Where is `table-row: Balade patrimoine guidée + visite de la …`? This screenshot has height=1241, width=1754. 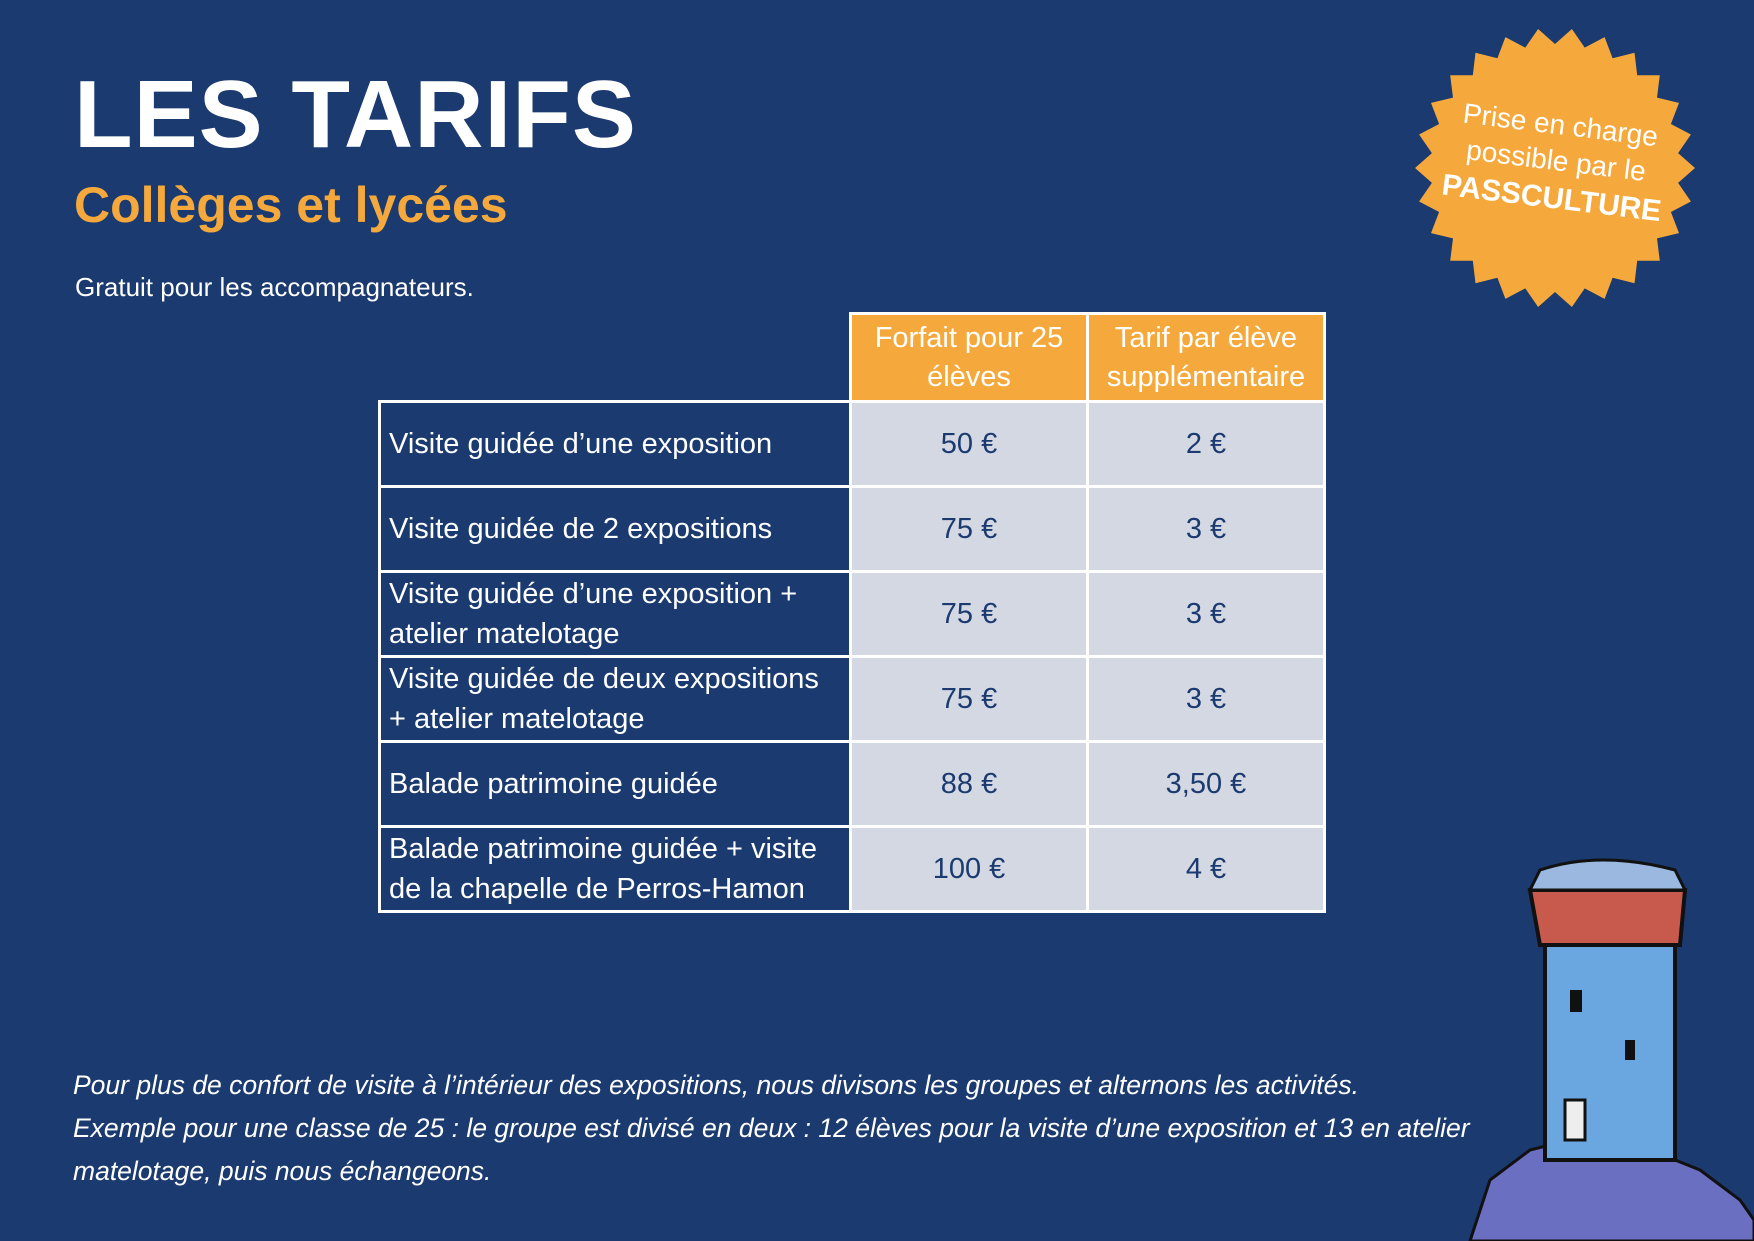
table-row: Balade patrimoine guidée + visite de la … is located at coordinates (852, 869).